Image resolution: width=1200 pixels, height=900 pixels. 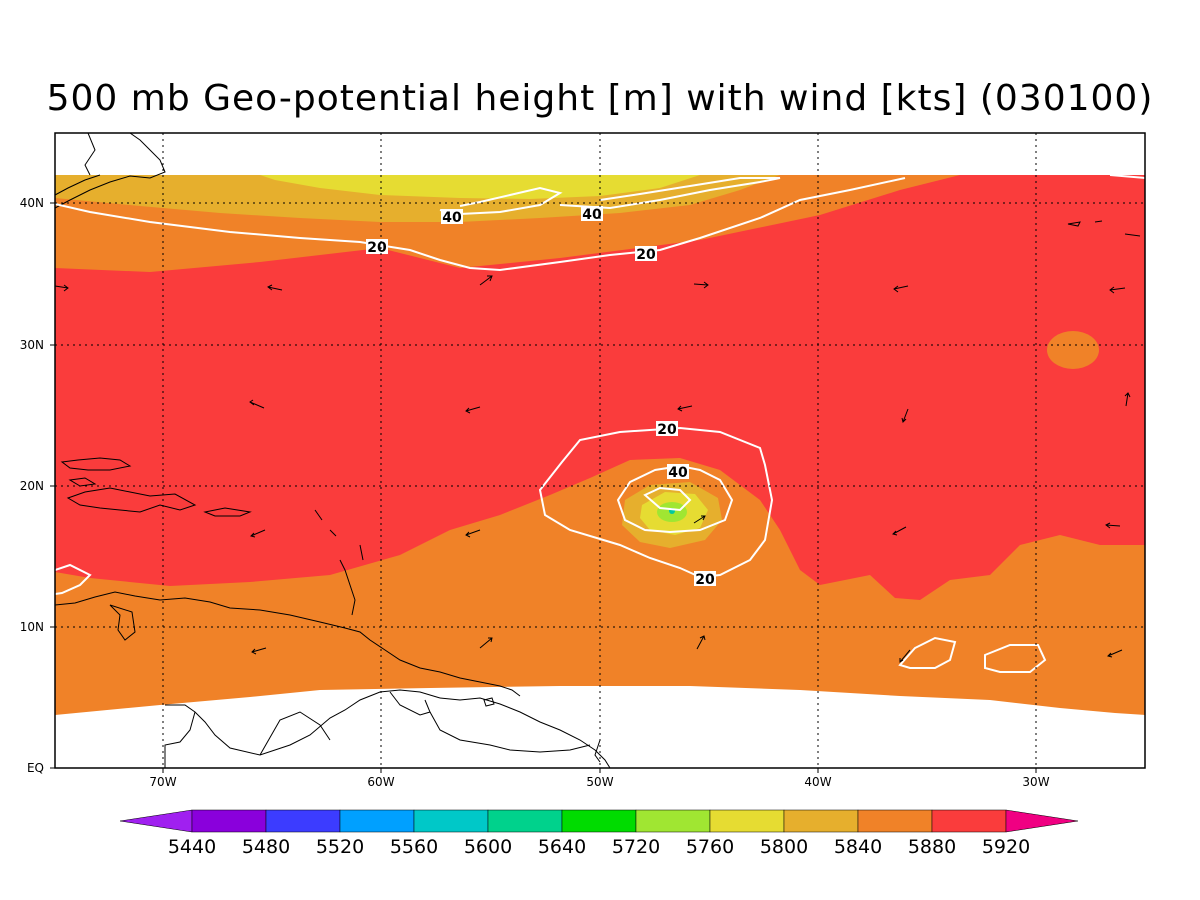 I want to click on colorbar-label: 5560, so click(x=414, y=847).